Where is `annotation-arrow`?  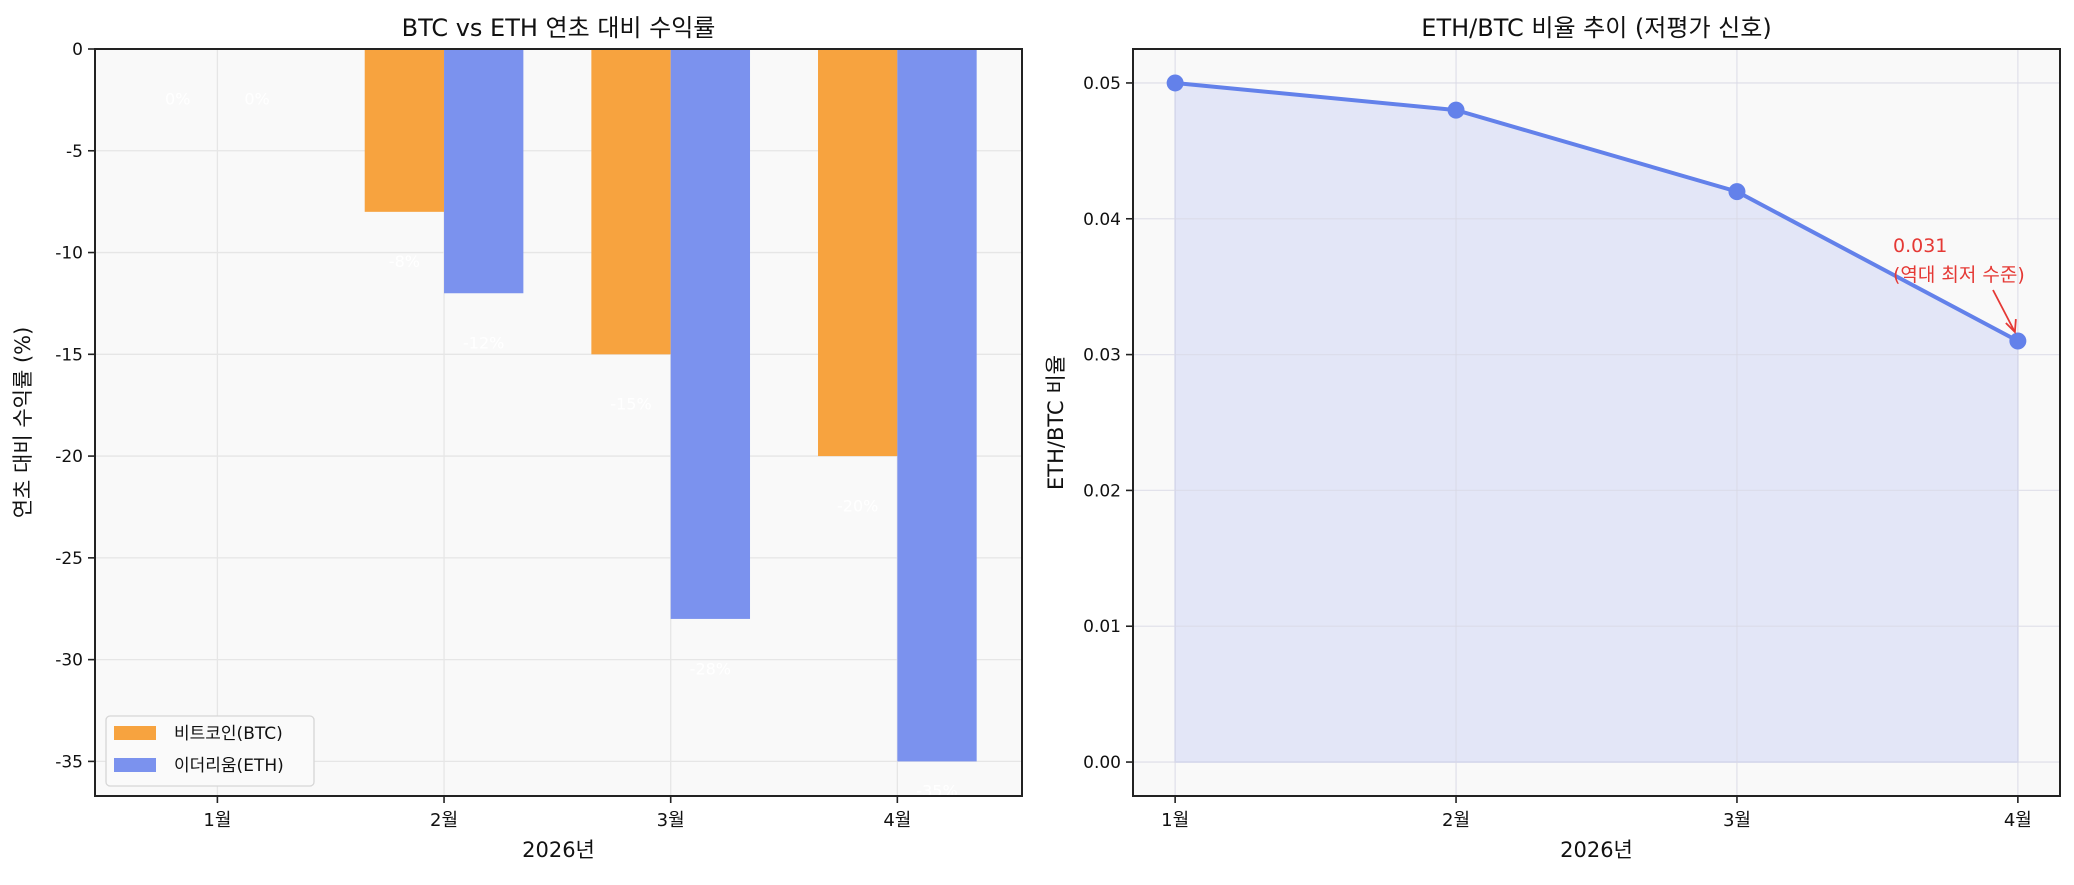 annotation-arrow is located at coordinates (2004, 311).